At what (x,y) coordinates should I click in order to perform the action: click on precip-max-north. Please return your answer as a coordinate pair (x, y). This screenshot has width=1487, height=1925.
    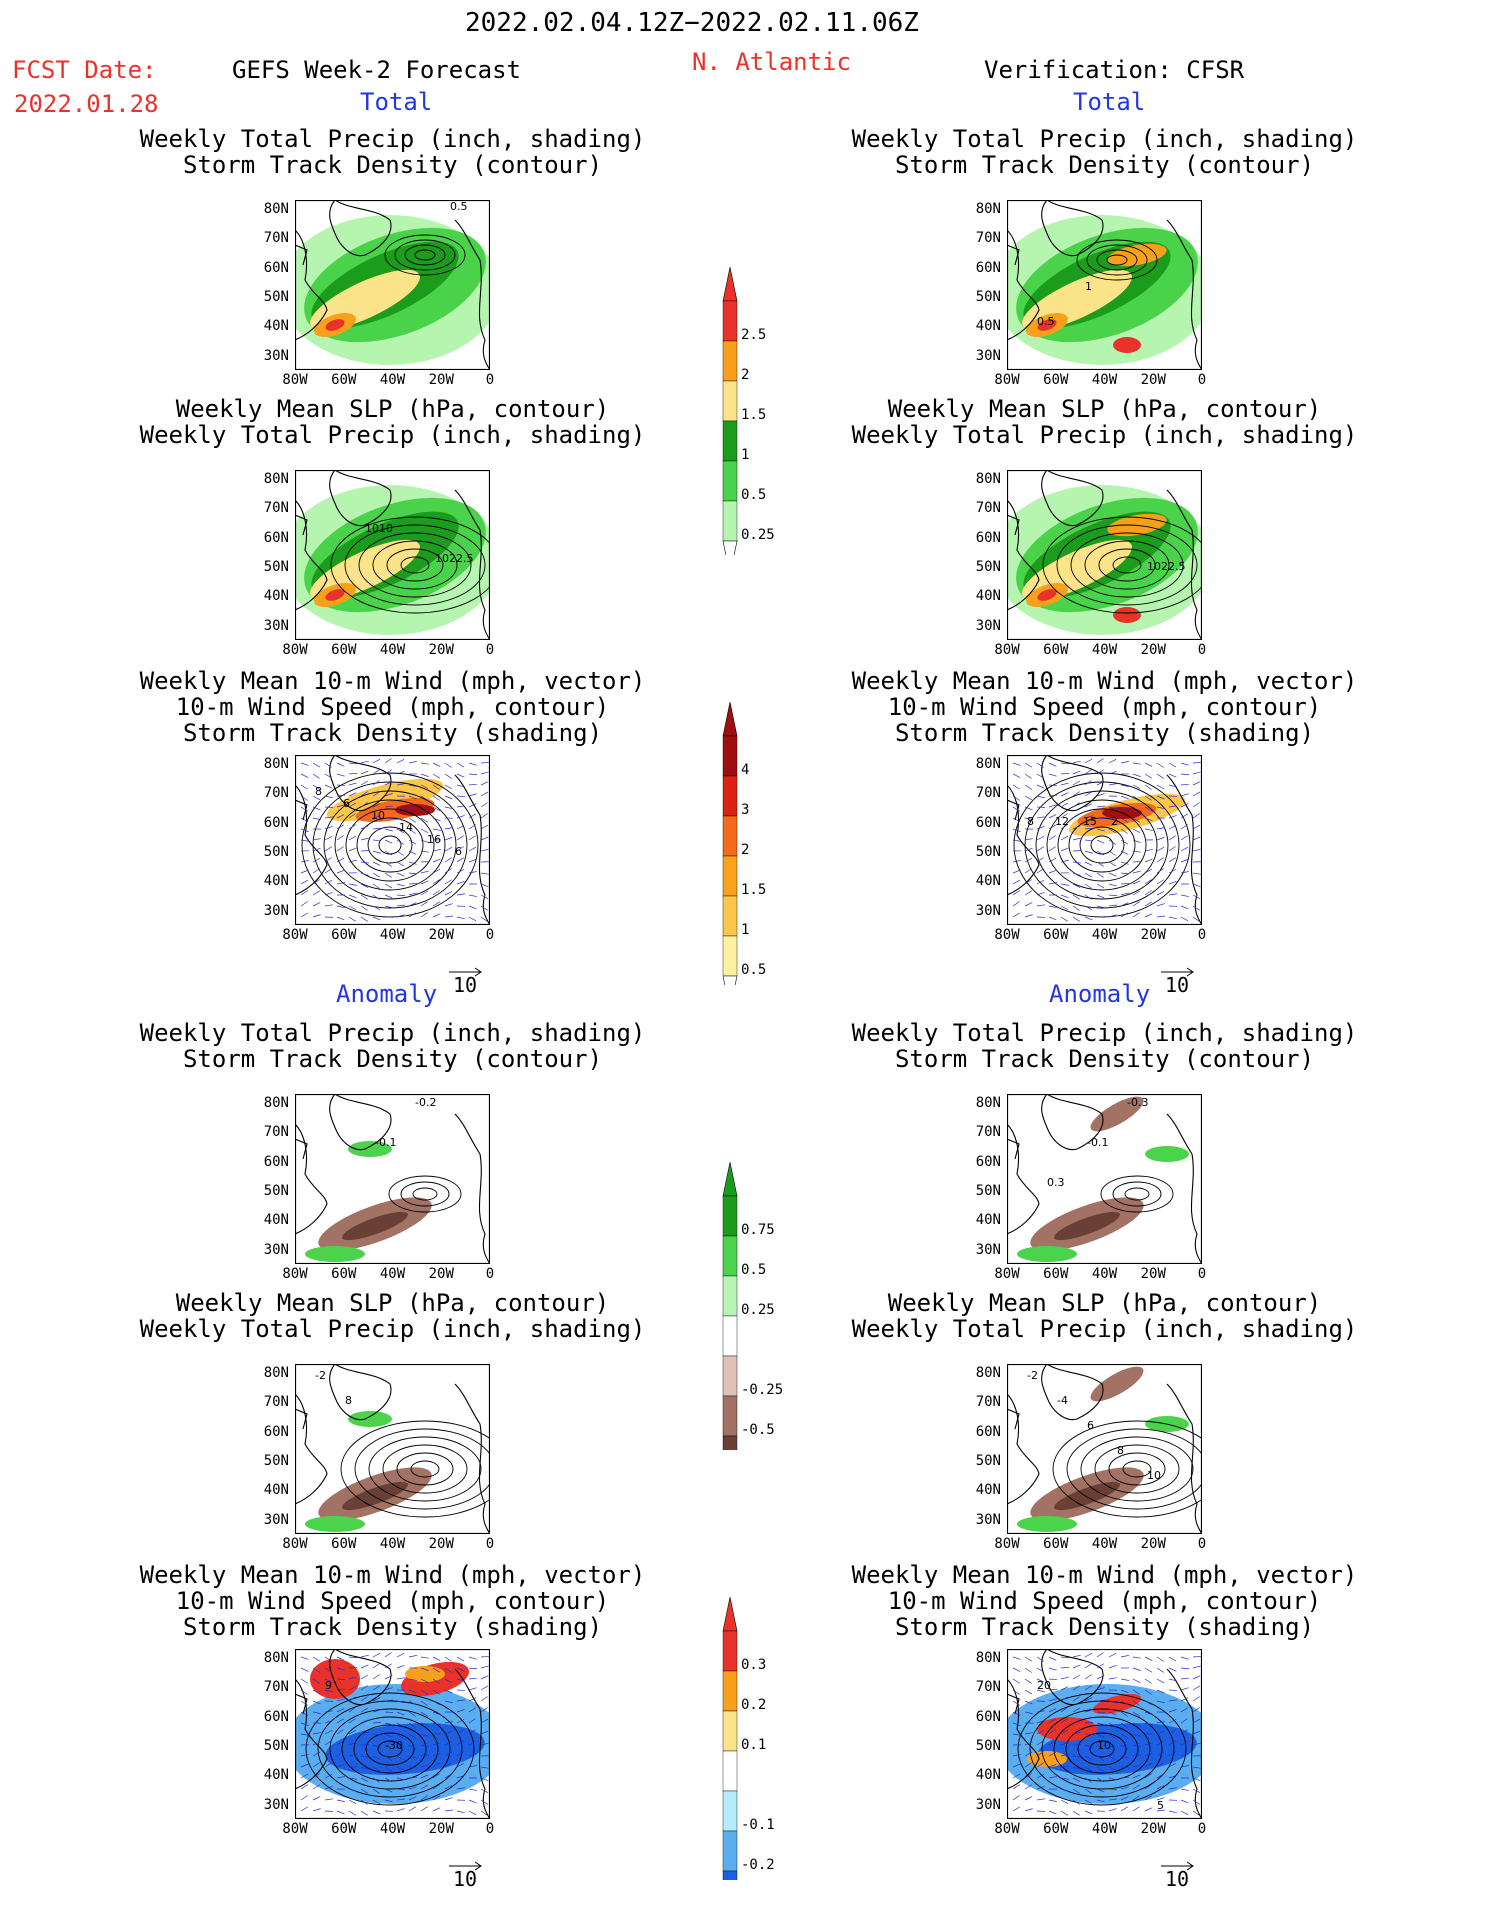
    Looking at the image, I should click on (1137, 255).